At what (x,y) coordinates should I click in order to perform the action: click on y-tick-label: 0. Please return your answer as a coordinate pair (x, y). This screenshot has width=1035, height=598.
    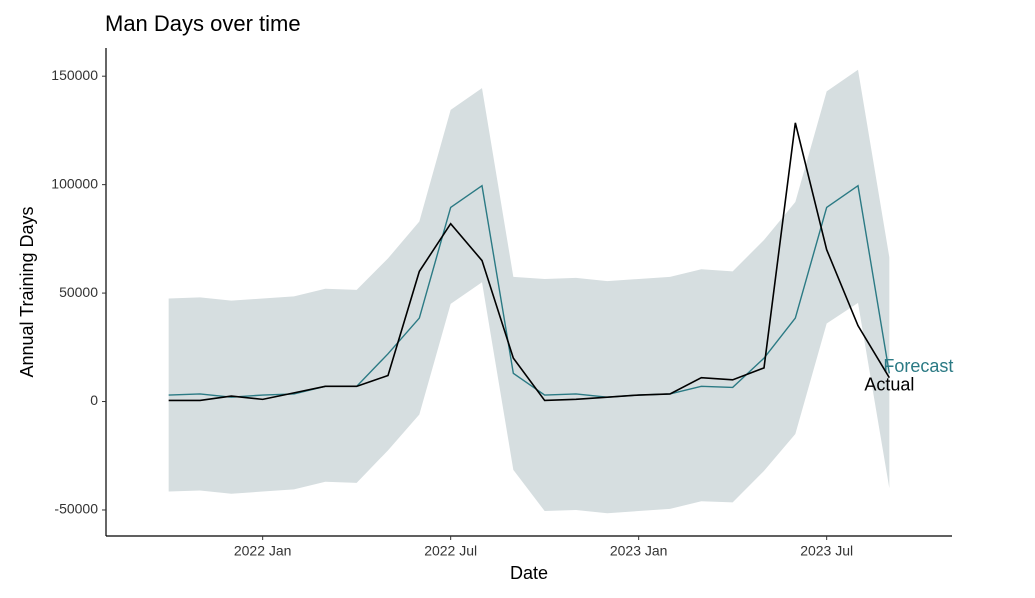
    Looking at the image, I should click on (94, 400).